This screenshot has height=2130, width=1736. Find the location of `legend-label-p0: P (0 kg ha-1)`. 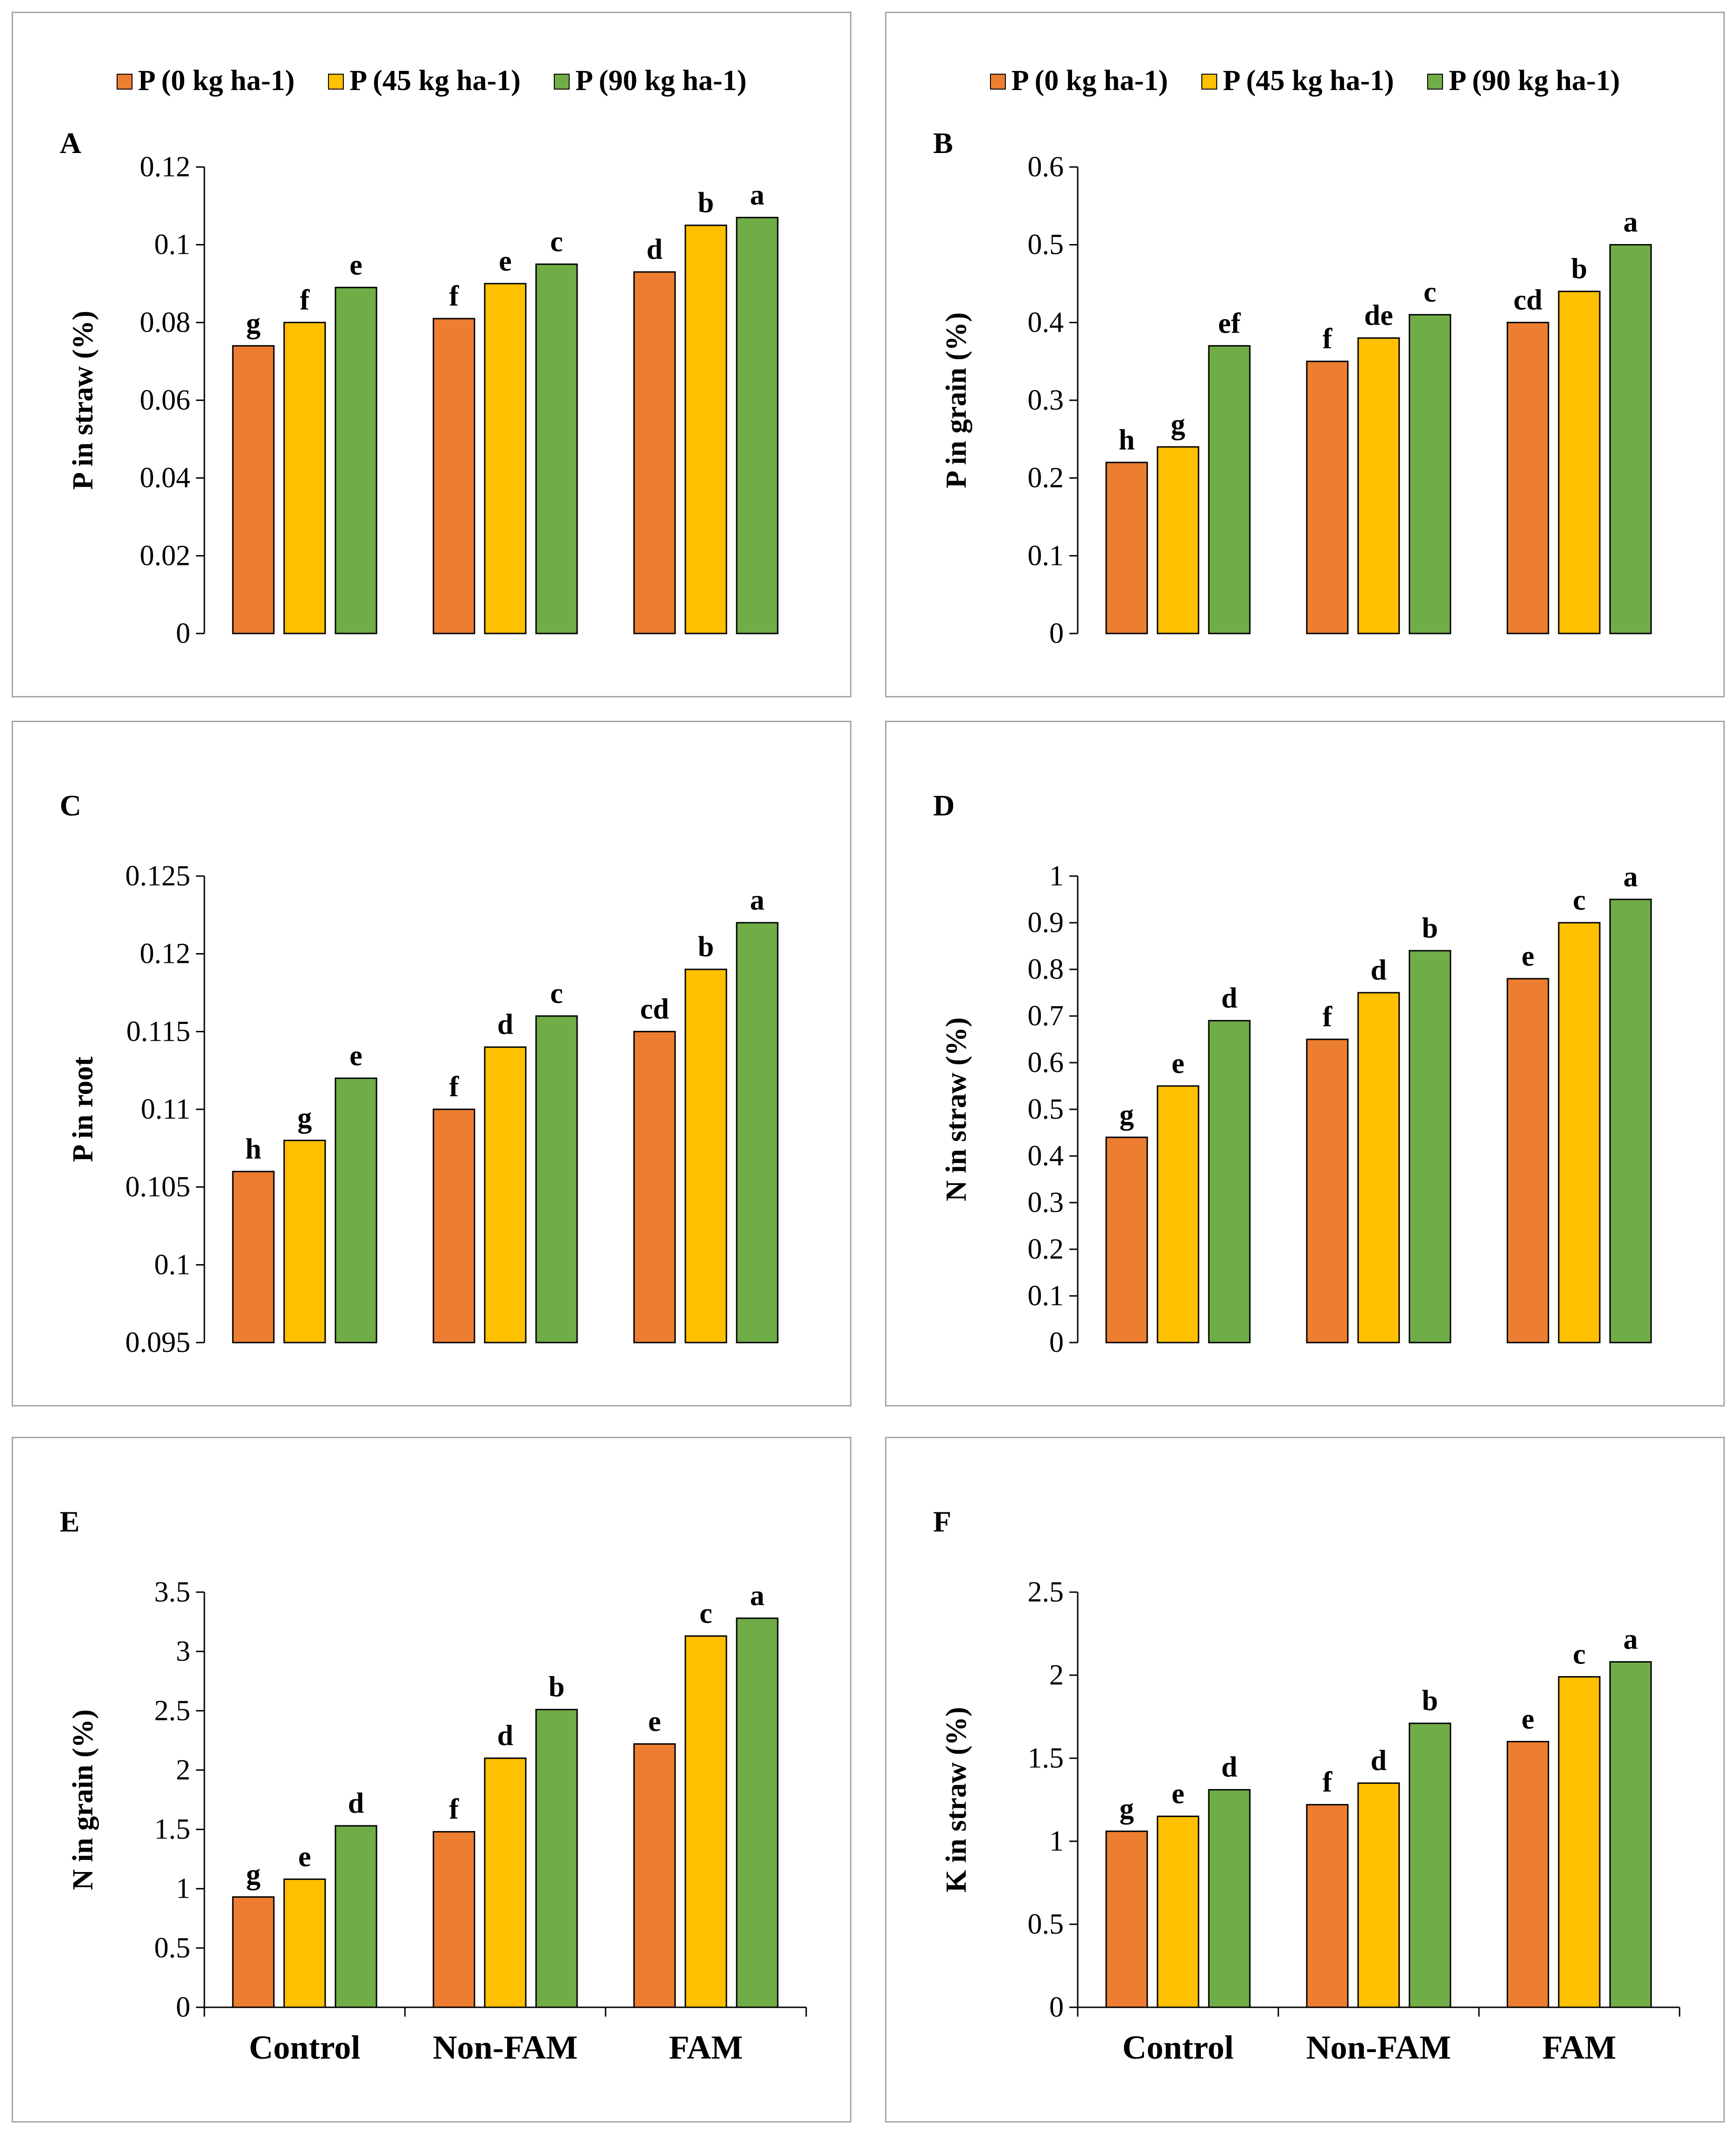

legend-label-p0: P (0 kg ha-1) is located at coordinates (1089, 81).